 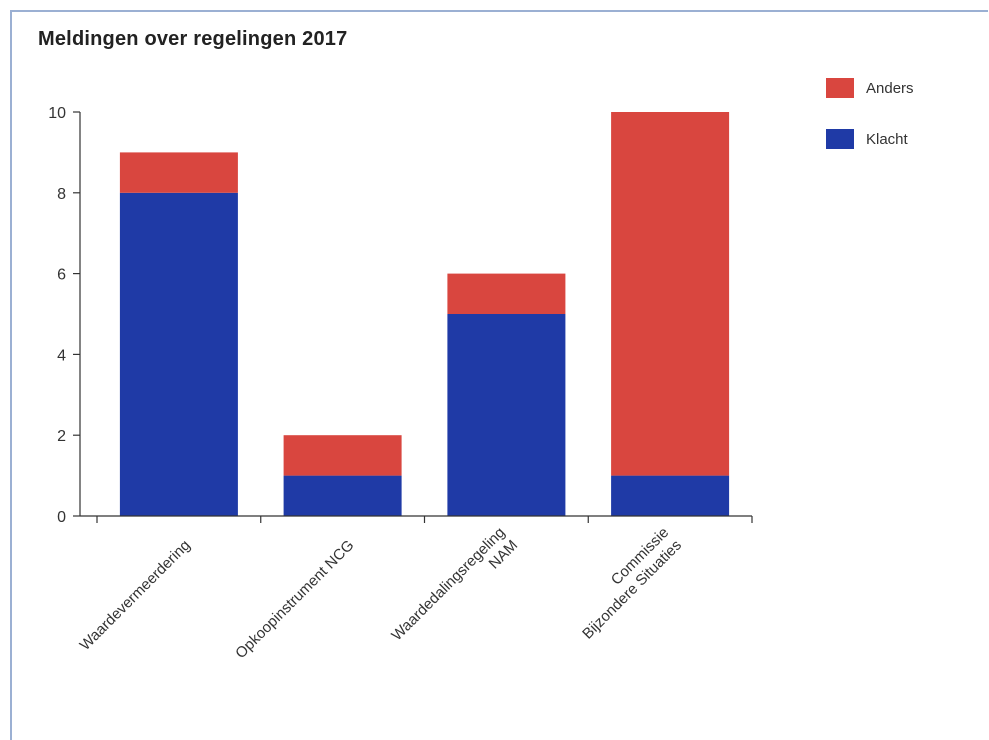 I want to click on x-label-2: Opkoopinstrument NCG, so click(x=294, y=599).